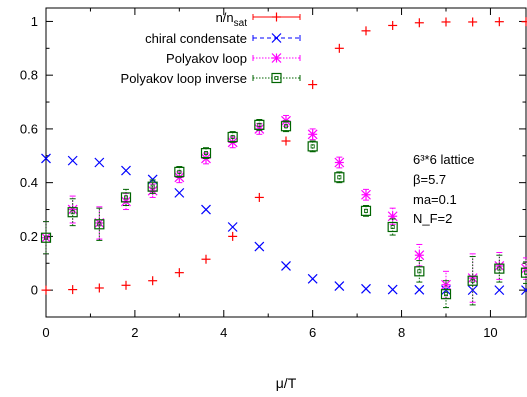 Image resolution: width=527 pixels, height=397 pixels. What do you see at coordinates (276, 17) in the screenshot?
I see `legend-marker-n-nsat` at bounding box center [276, 17].